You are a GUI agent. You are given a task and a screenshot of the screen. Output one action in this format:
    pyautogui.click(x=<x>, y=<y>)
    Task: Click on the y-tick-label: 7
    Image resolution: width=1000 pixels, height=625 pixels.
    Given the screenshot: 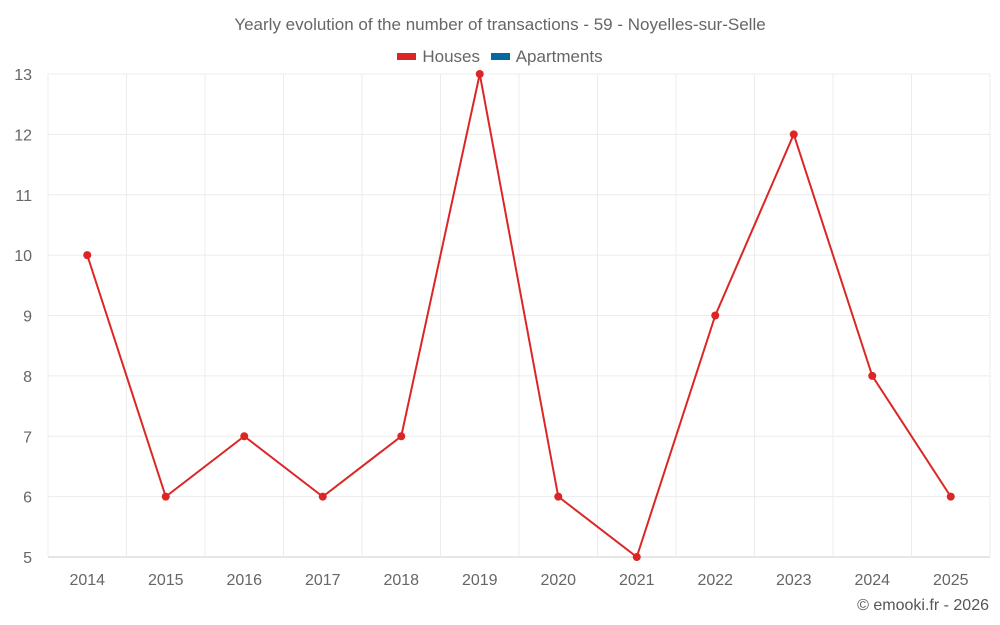 What is the action you would take?
    pyautogui.click(x=27, y=437)
    